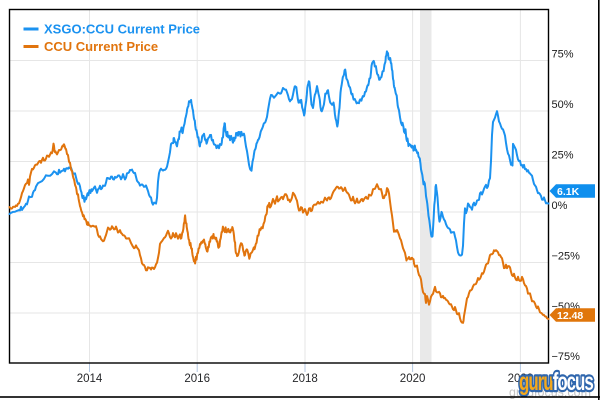  What do you see at coordinates (568, 192) in the screenshot?
I see `svg-text: 6.1K` at bounding box center [568, 192].